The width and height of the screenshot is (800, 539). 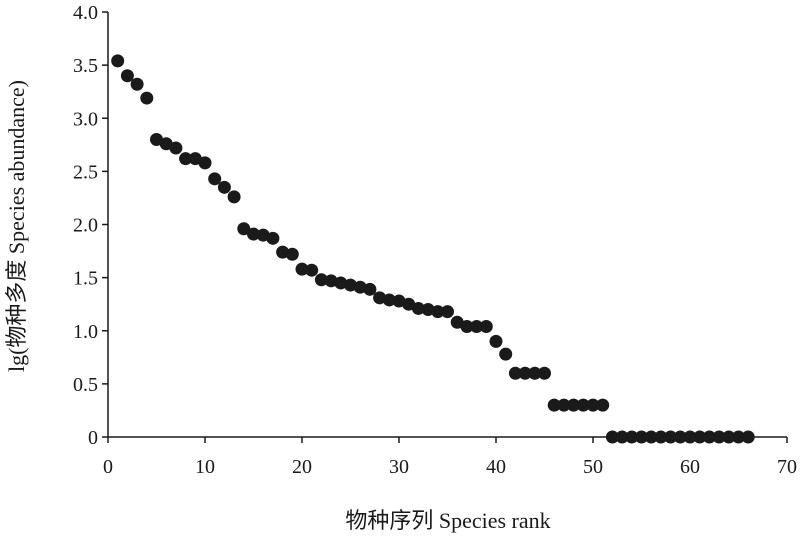 What do you see at coordinates (93, 438) in the screenshot?
I see `y-tick-label: 0` at bounding box center [93, 438].